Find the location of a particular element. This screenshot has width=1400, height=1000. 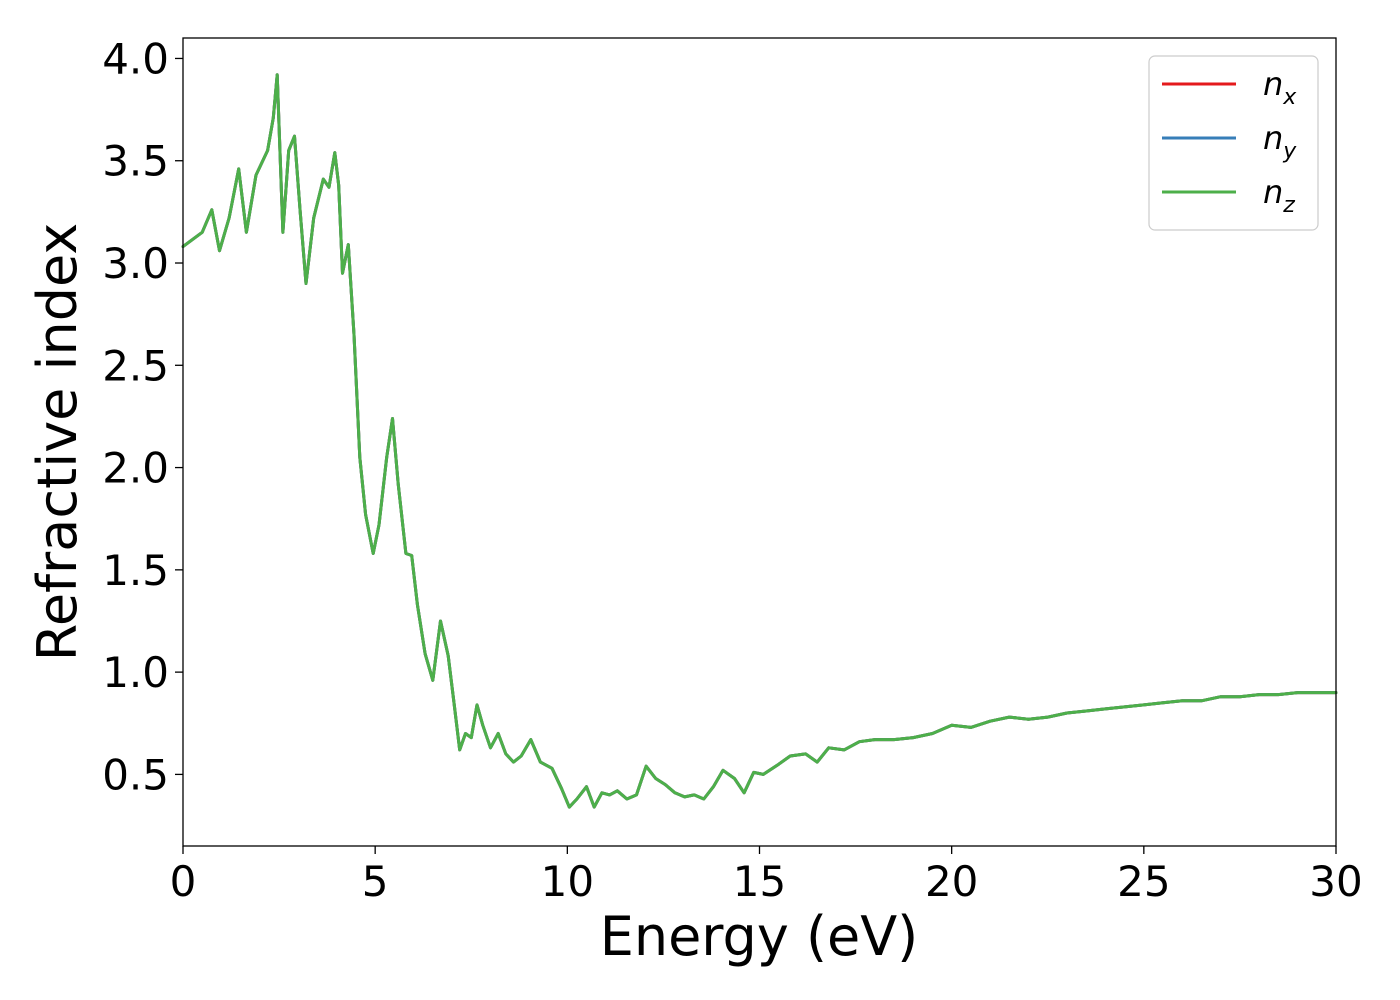

x-tick-label: 5 is located at coordinates (375, 881).